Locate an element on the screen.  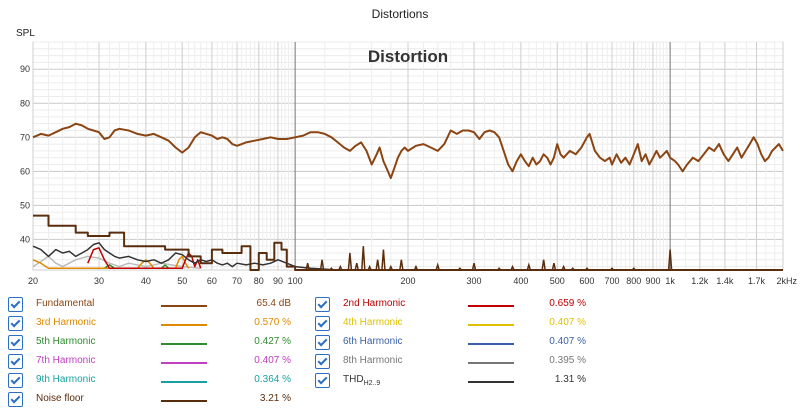
x-tick-label: 30 is located at coordinates (99, 281).